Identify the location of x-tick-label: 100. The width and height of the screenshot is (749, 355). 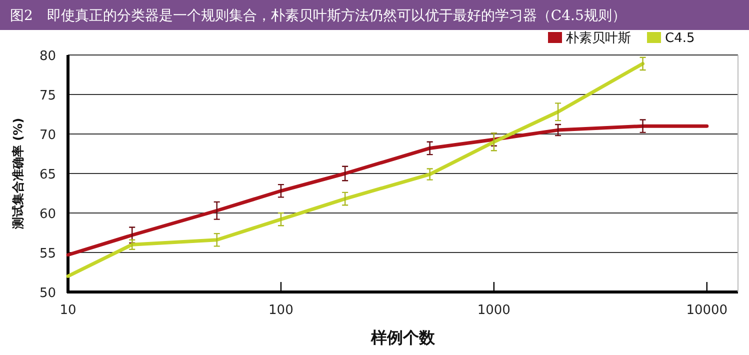
(281, 310).